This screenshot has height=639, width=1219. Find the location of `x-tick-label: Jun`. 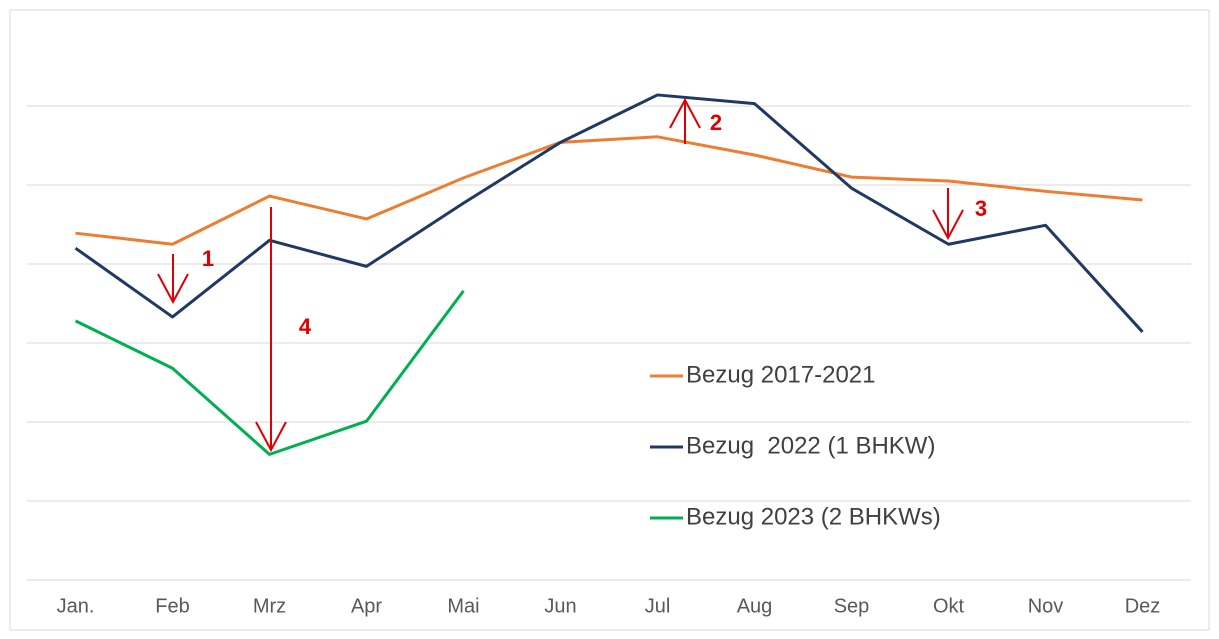

x-tick-label: Jun is located at coordinates (560, 606).